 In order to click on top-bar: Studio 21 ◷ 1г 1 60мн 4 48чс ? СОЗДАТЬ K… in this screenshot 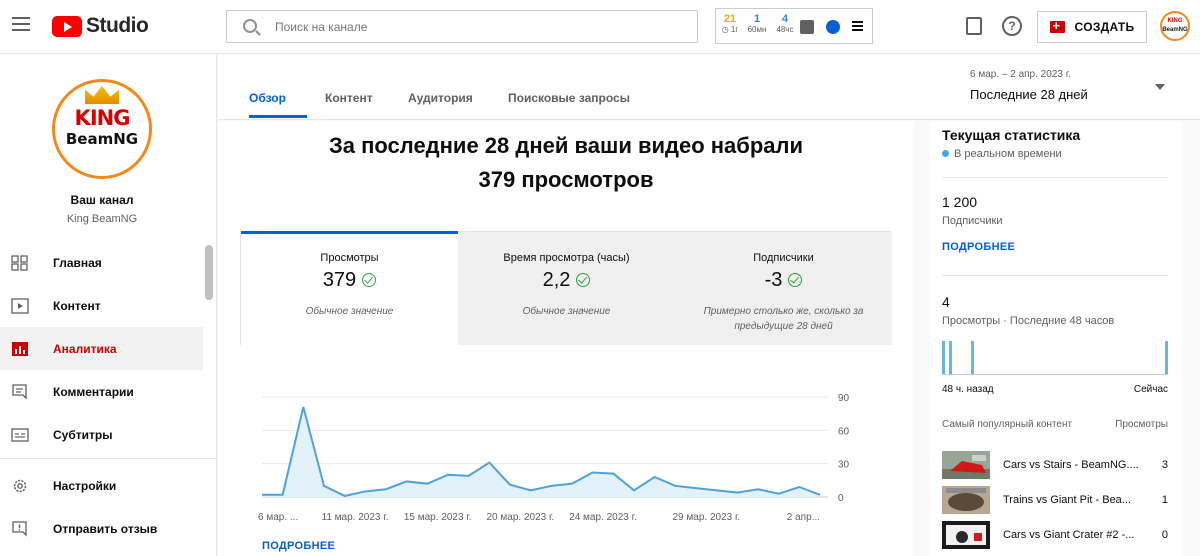, I will do `click(600, 27)`.